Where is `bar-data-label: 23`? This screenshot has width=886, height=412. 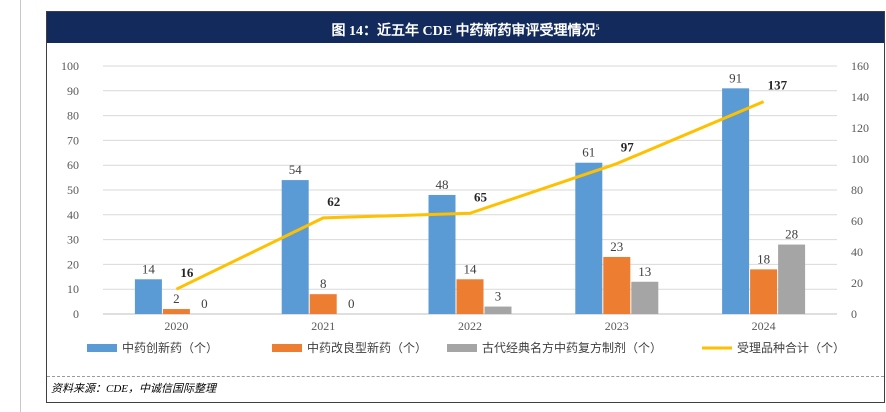
bar-data-label: 23 is located at coordinates (616, 246).